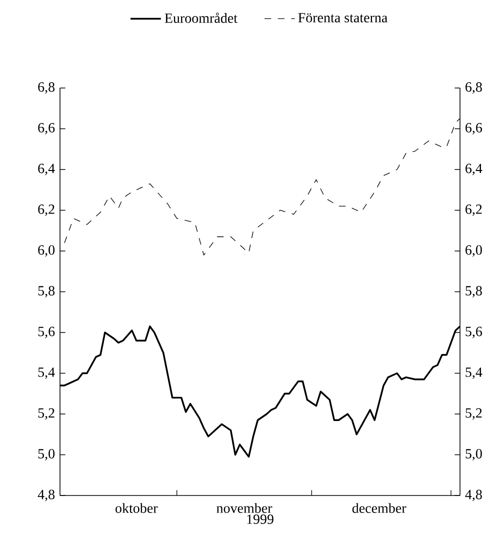  What do you see at coordinates (474, 251) in the screenshot?
I see `y2-tick-label: 6,0` at bounding box center [474, 251].